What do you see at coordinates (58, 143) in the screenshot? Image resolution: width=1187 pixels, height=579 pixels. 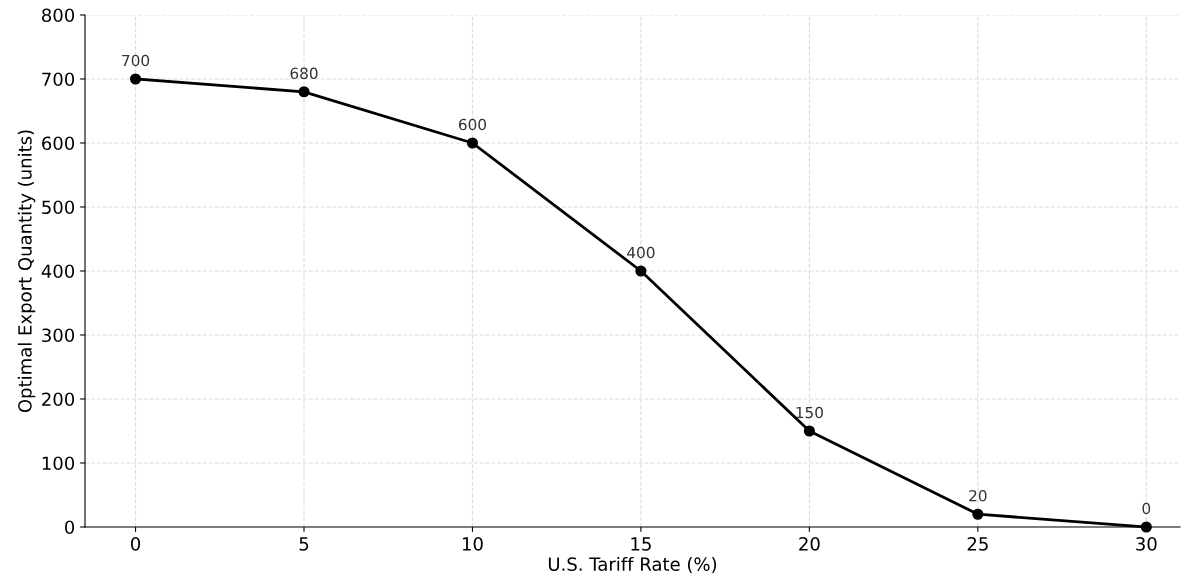 I see `y-tick-label: 600` at bounding box center [58, 143].